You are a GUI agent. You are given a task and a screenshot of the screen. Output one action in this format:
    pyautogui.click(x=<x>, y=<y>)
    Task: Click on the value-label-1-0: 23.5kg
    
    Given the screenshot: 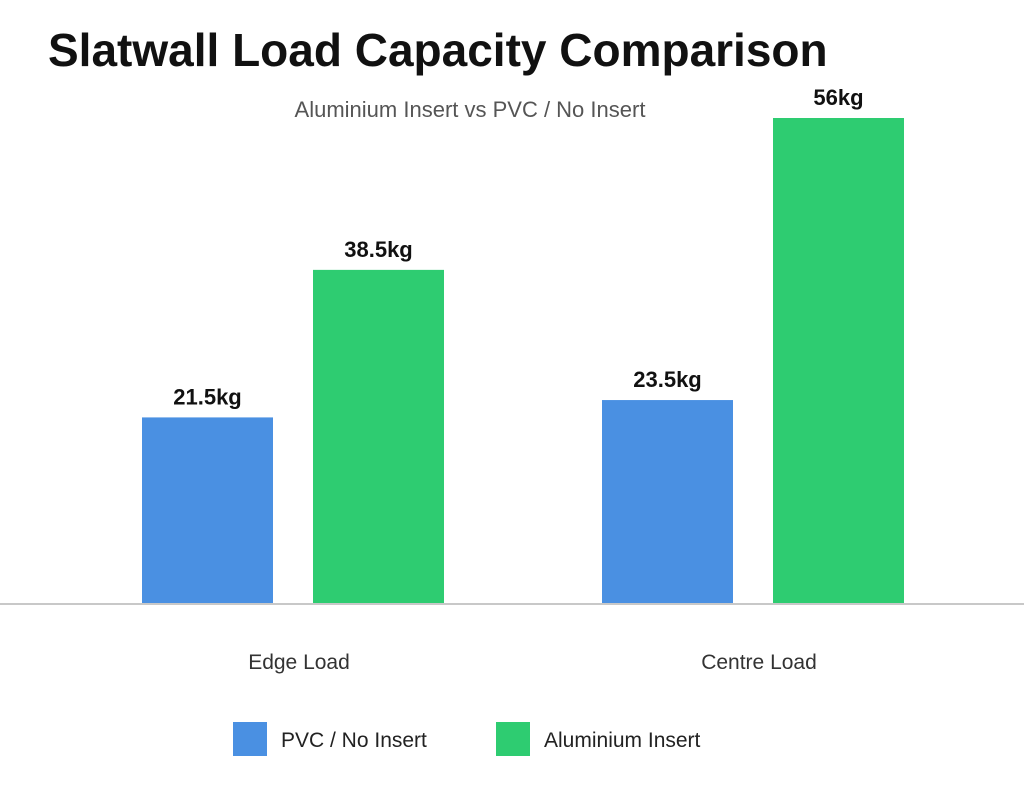 What is the action you would take?
    pyautogui.click(x=667, y=379)
    